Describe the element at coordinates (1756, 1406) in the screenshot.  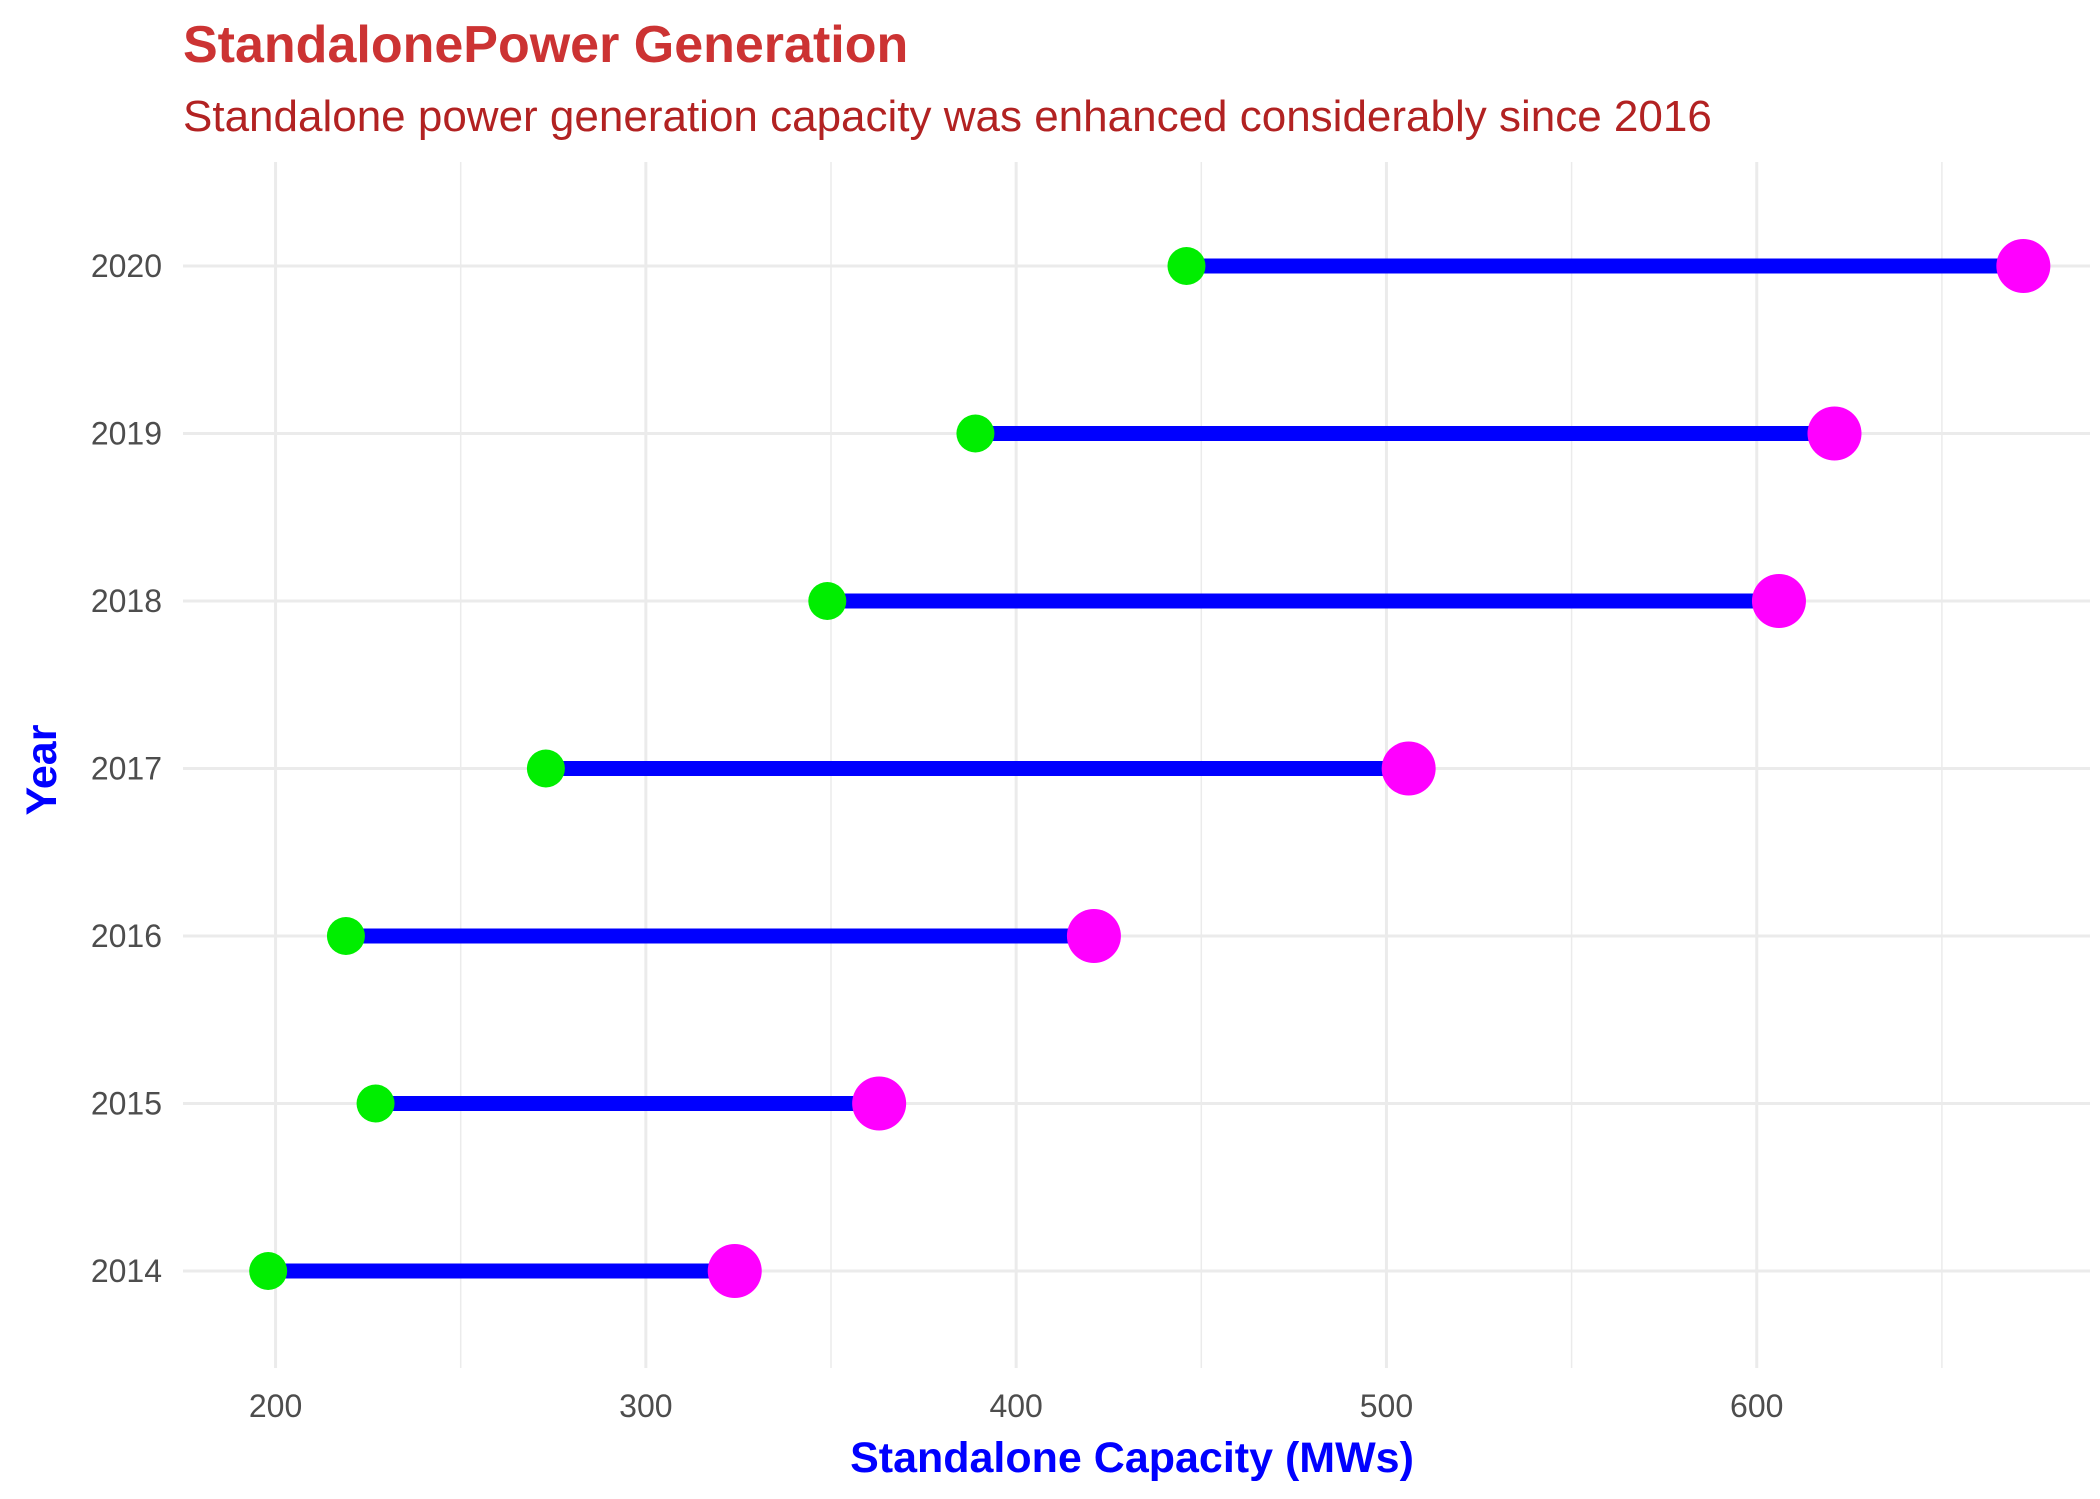
I see `x-tick-label: 600` at that location.